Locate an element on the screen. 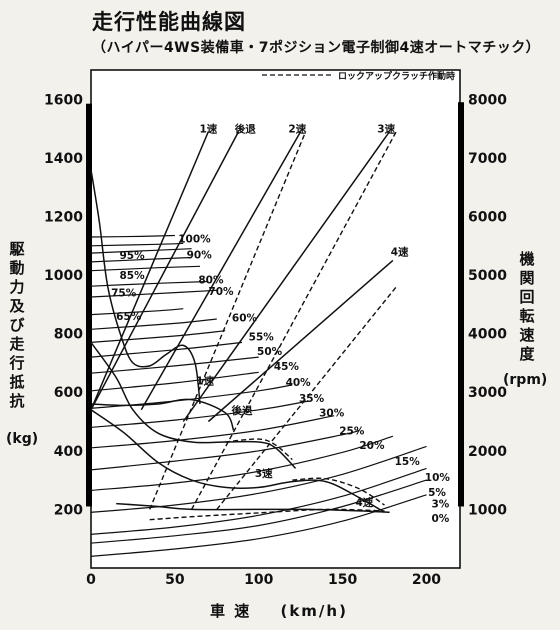 This screenshot has height=630, width=560. y-right-tick-label: 8000 is located at coordinates (487, 100).